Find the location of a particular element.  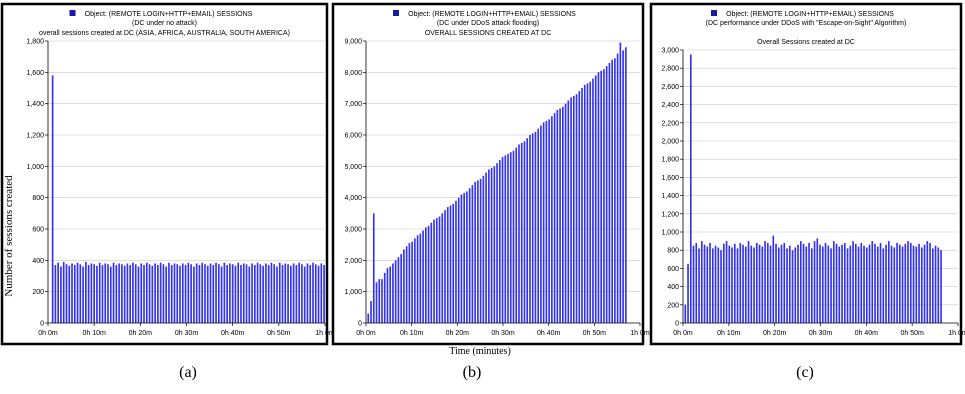

caption-a: (a) is located at coordinates (188, 372).